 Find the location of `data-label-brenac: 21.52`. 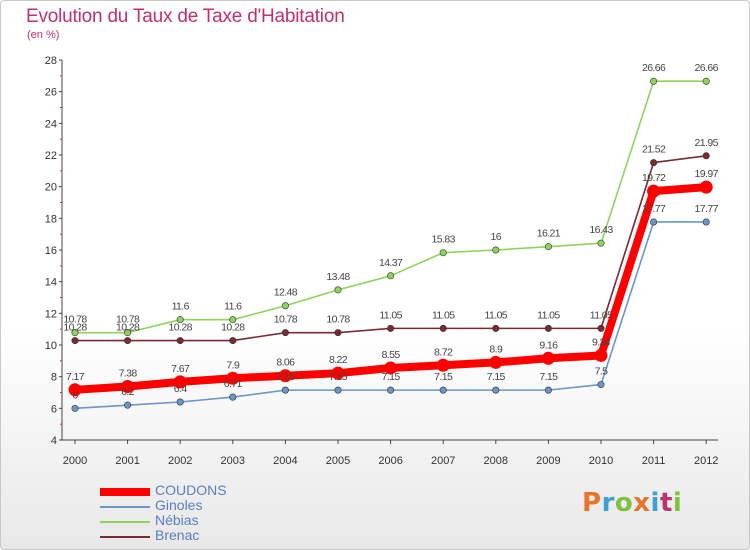

data-label-brenac: 21.52 is located at coordinates (654, 150).